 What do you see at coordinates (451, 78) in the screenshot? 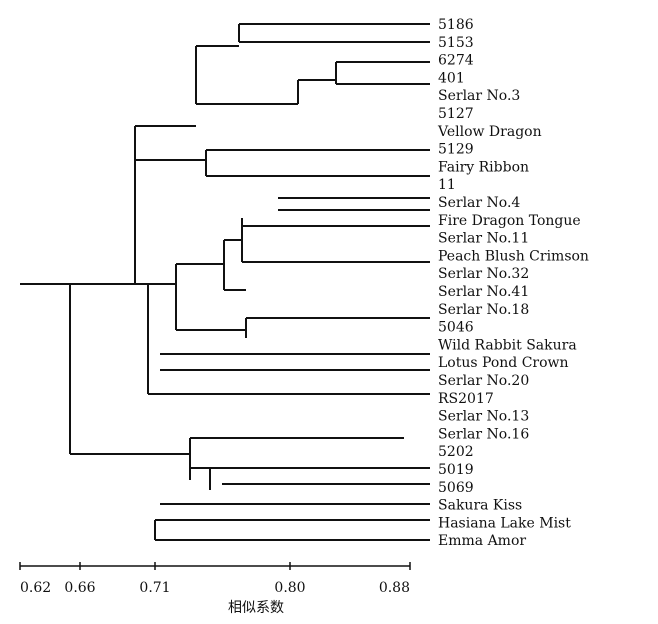
I see `leaf-label: 401` at bounding box center [451, 78].